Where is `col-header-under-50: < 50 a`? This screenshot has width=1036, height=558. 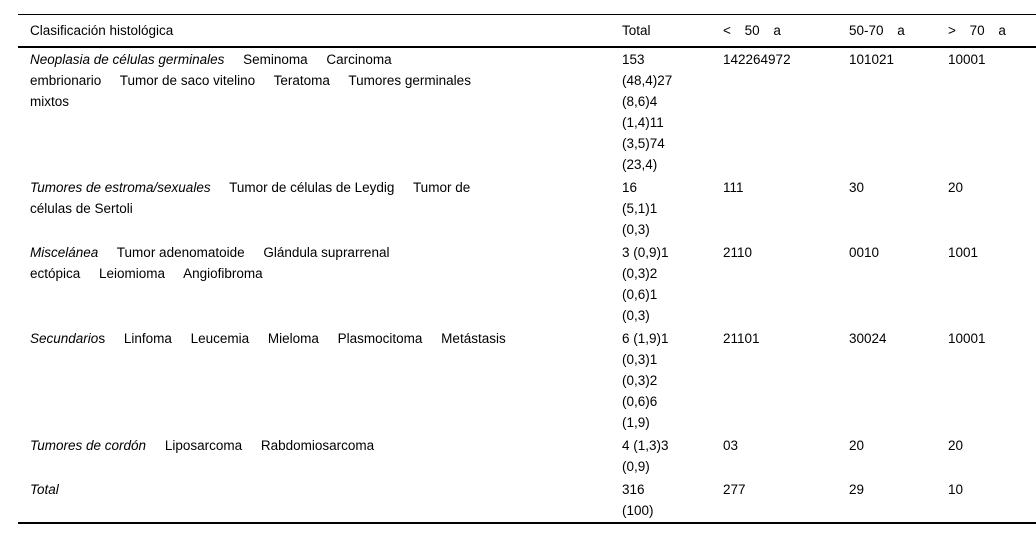 col-header-under-50: < 50 a is located at coordinates (752, 30).